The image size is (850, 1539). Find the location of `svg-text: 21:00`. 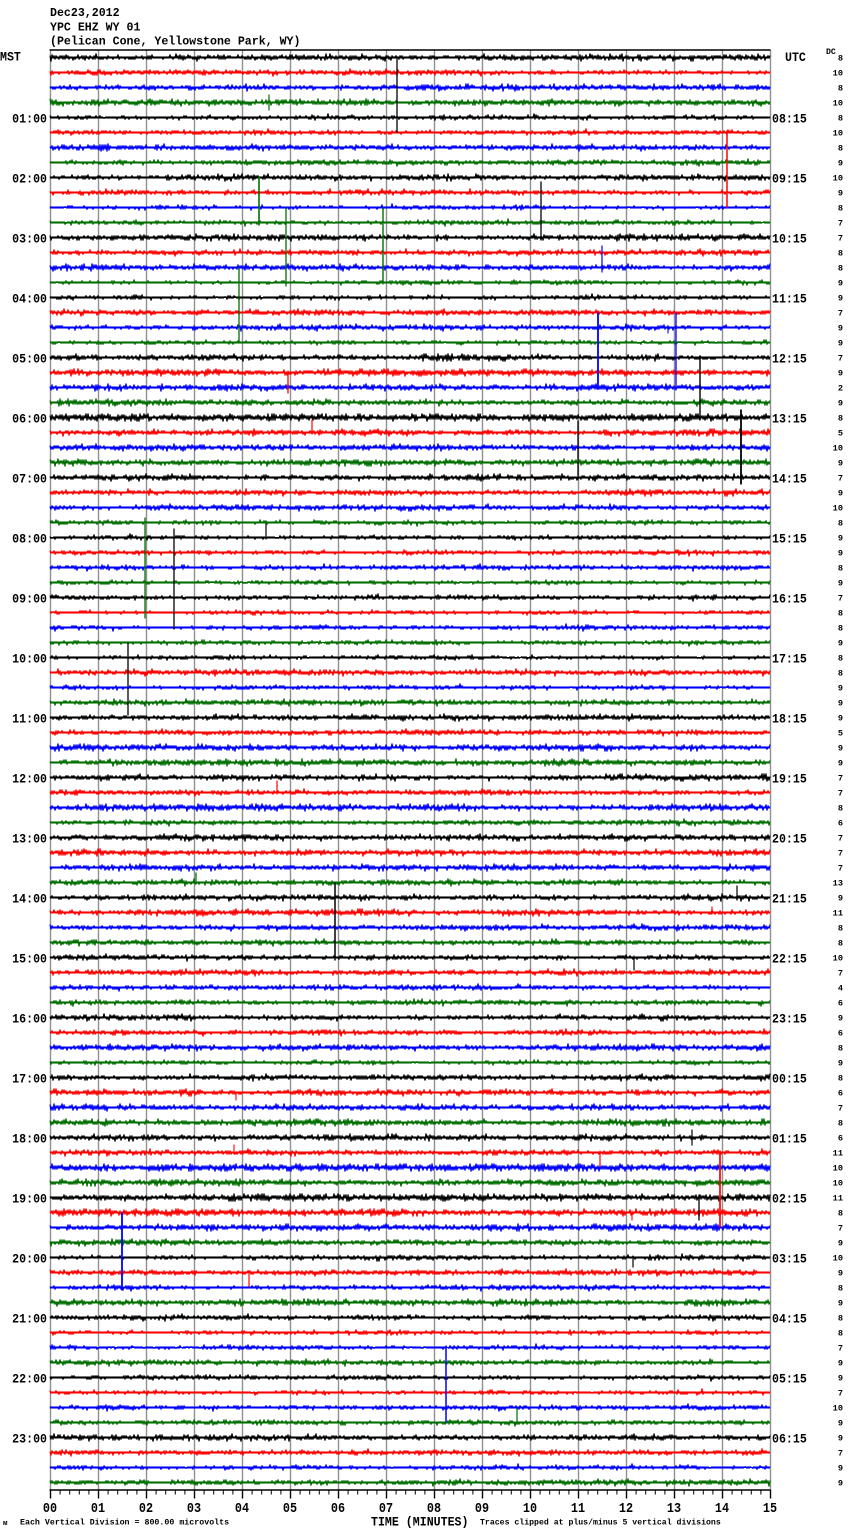

svg-text: 21:00 is located at coordinates (29, 1319).